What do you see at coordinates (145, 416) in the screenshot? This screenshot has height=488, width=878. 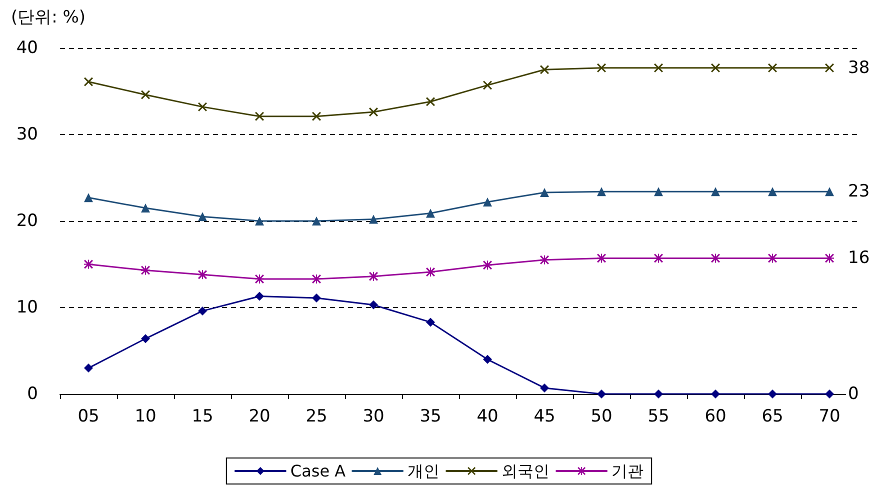 I see `x-tick-label: 10` at bounding box center [145, 416].